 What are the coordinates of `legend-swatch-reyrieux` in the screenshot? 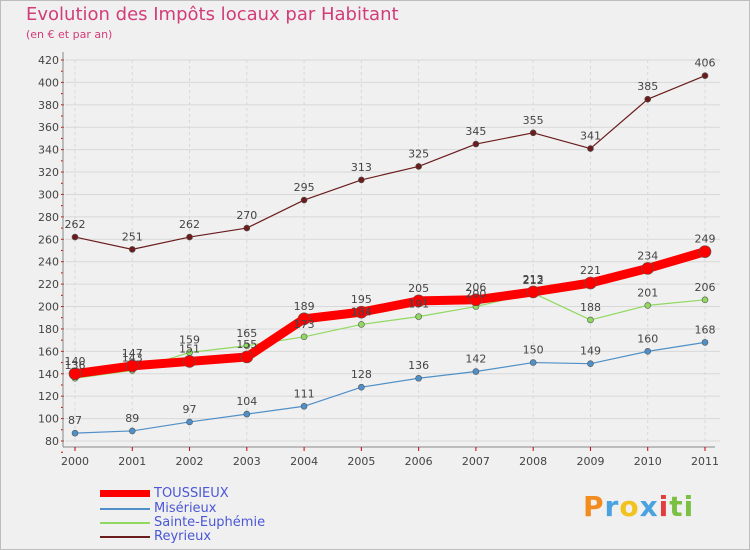 It's located at (125, 536).